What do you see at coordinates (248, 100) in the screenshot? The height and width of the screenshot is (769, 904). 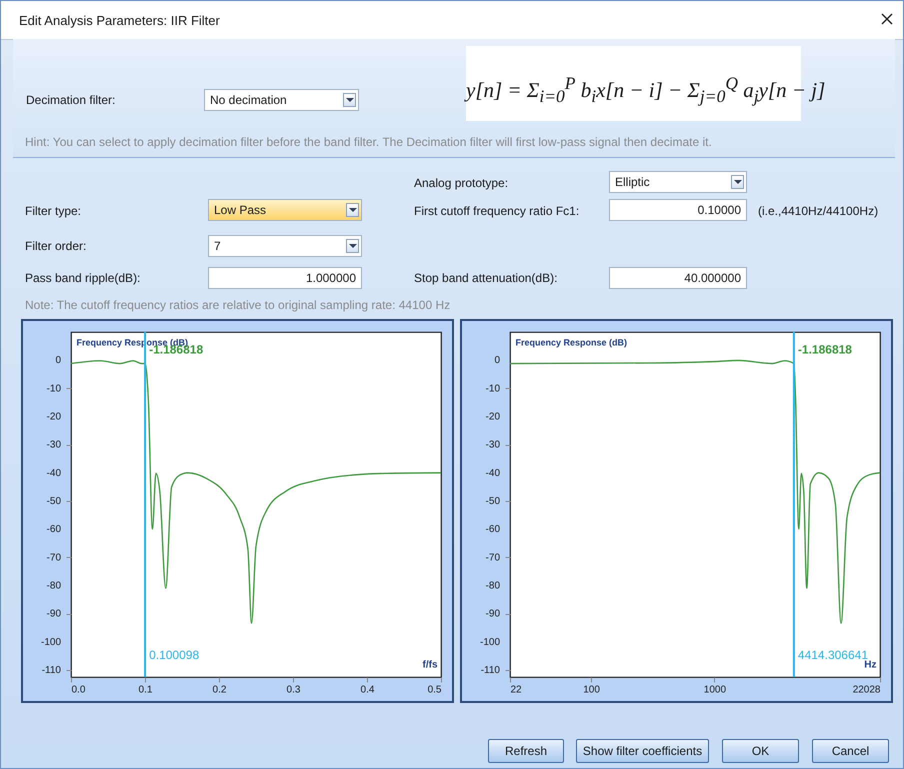 I see `text: No decimation` at bounding box center [248, 100].